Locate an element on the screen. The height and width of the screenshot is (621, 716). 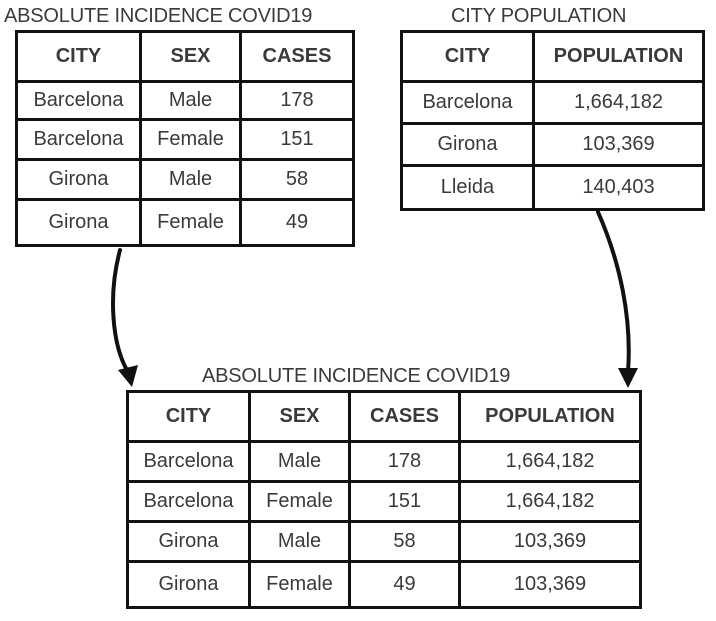
table-row: Barcelona Female 151 1,664,182 is located at coordinates (384, 501).